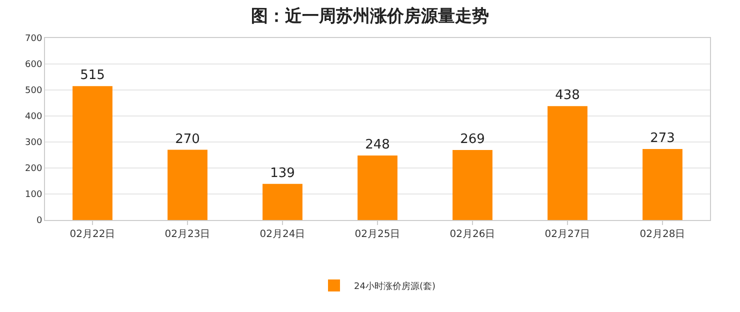  Describe the element at coordinates (33, 195) in the screenshot. I see `y-tick-label: 100` at that location.